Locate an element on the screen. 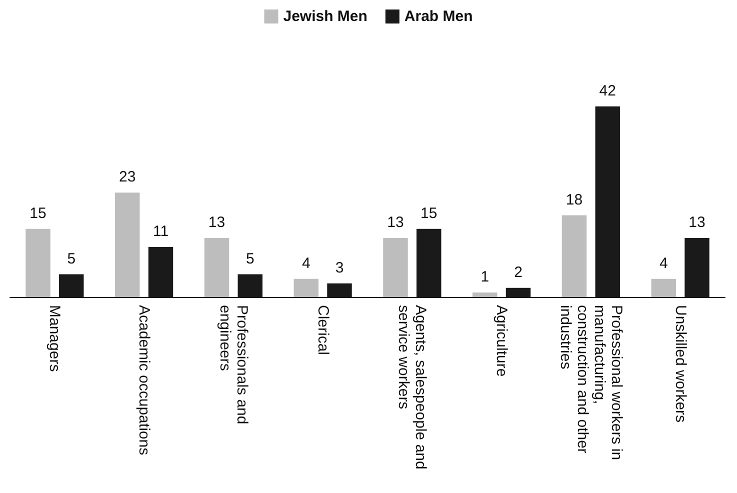  data-label: 3 is located at coordinates (339, 267).